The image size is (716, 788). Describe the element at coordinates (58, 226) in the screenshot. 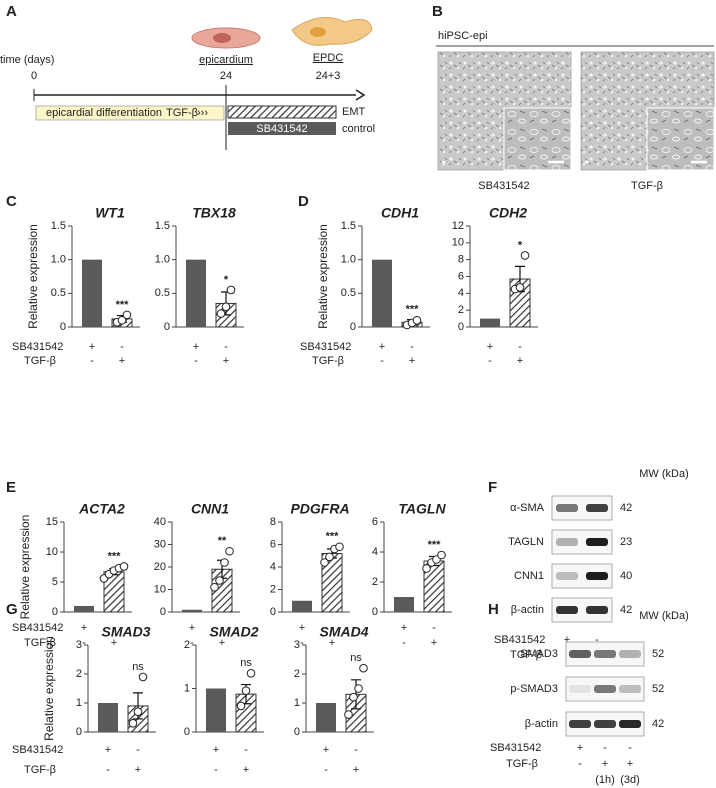

I see `y-tick-label: 1.5` at that location.